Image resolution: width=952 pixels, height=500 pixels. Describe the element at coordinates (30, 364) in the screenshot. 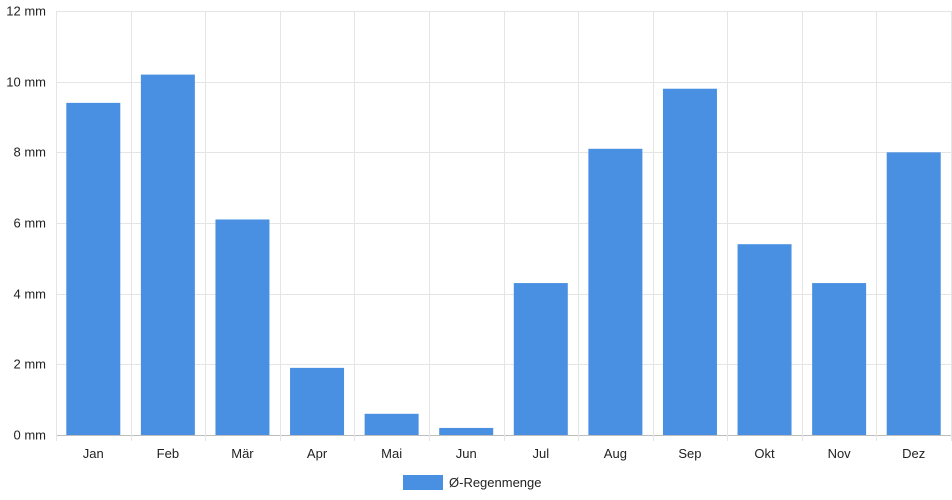

I see `y-tick-label: 2 mm` at that location.